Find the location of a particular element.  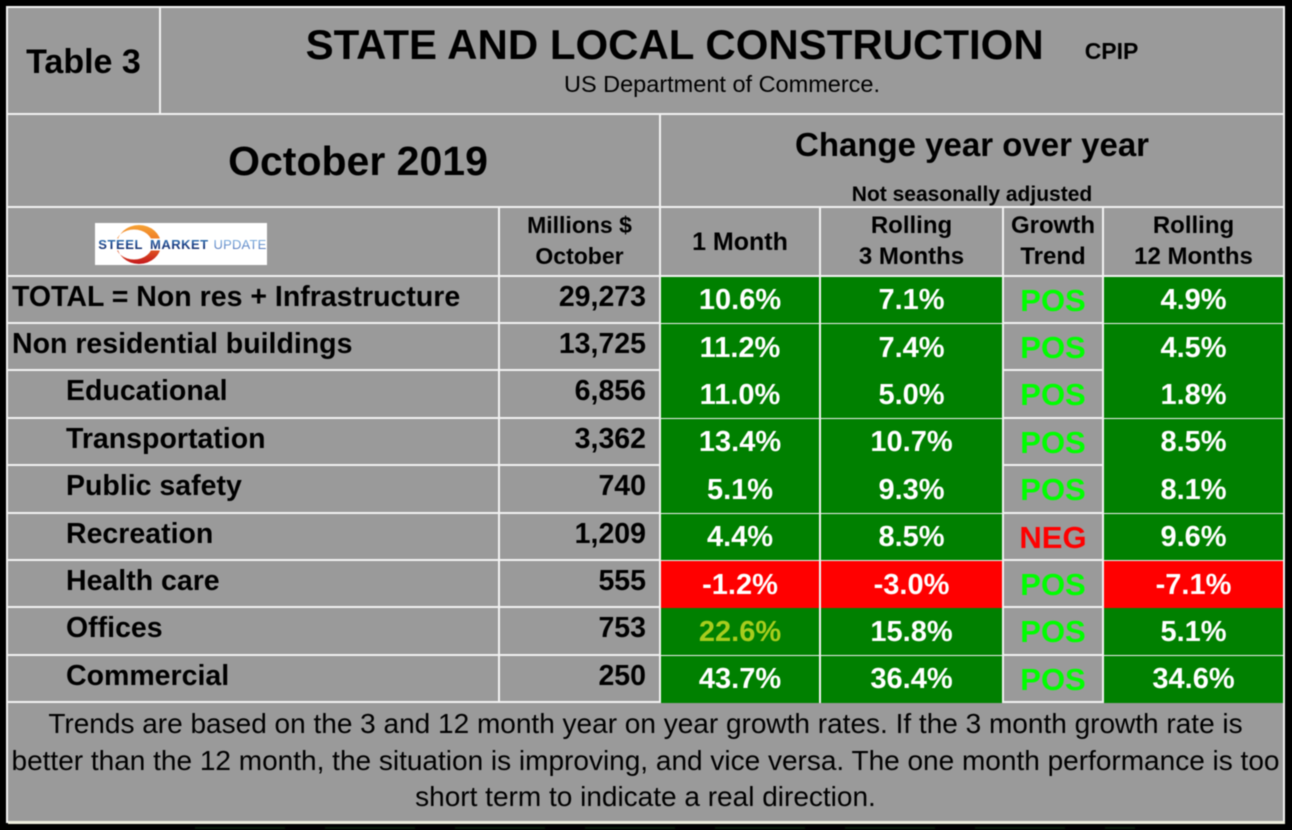

svg-text: MARKET is located at coordinates (179, 244).